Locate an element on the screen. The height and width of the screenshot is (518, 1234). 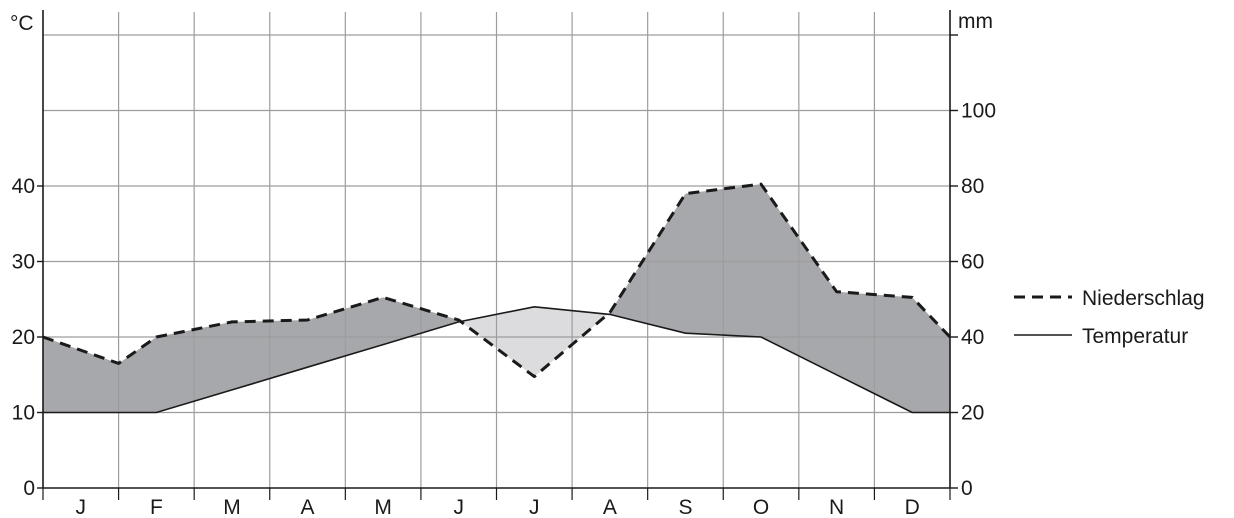
left-tick-label: 10 is located at coordinates (23, 413).